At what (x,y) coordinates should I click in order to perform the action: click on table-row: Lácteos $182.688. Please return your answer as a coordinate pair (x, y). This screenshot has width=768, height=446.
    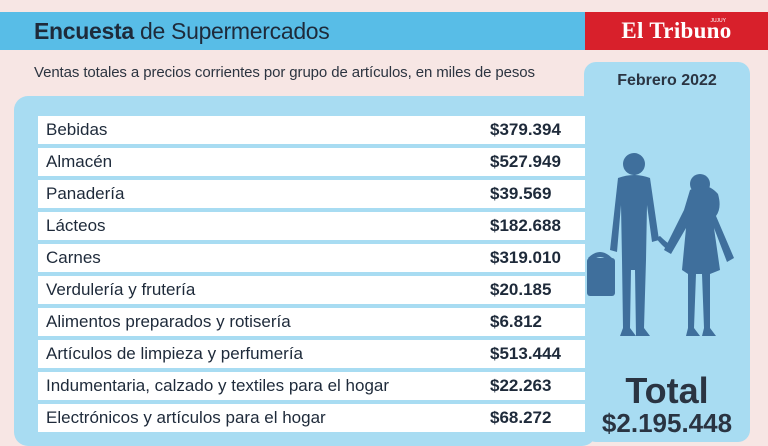
    Looking at the image, I should click on (311, 226).